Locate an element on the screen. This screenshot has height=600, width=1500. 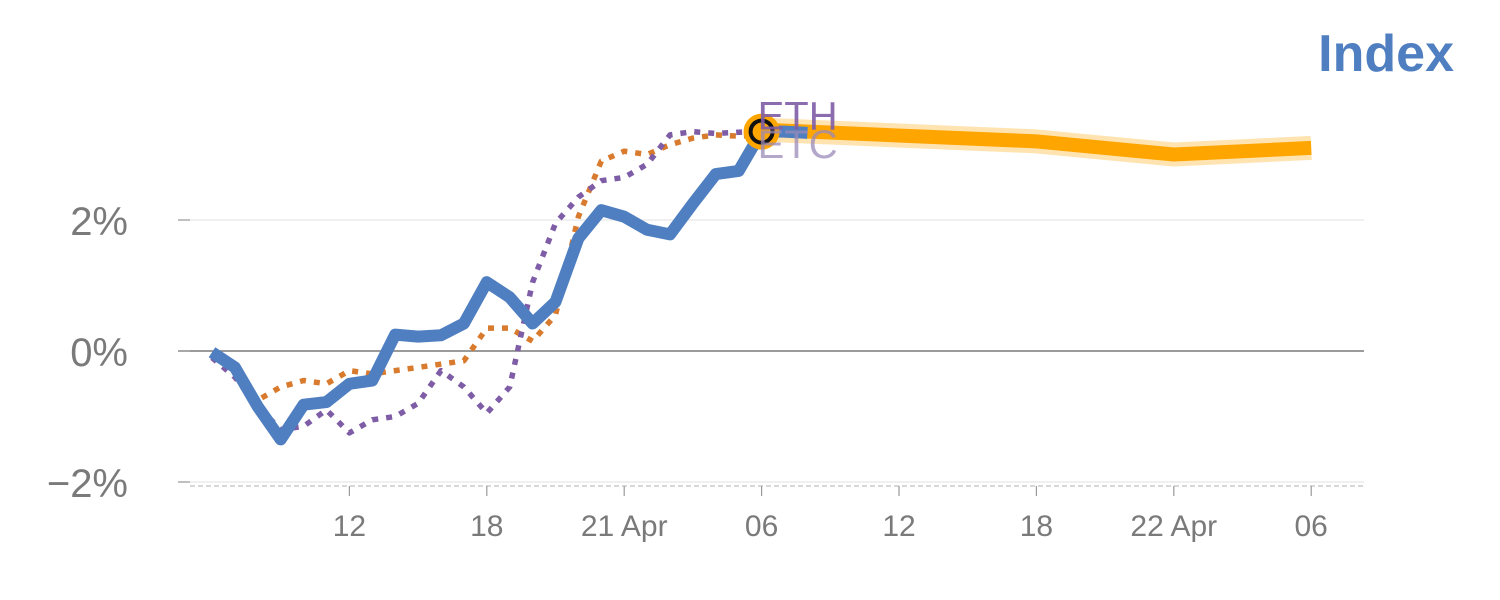
series-line-forecast is located at coordinates (1036, 142).